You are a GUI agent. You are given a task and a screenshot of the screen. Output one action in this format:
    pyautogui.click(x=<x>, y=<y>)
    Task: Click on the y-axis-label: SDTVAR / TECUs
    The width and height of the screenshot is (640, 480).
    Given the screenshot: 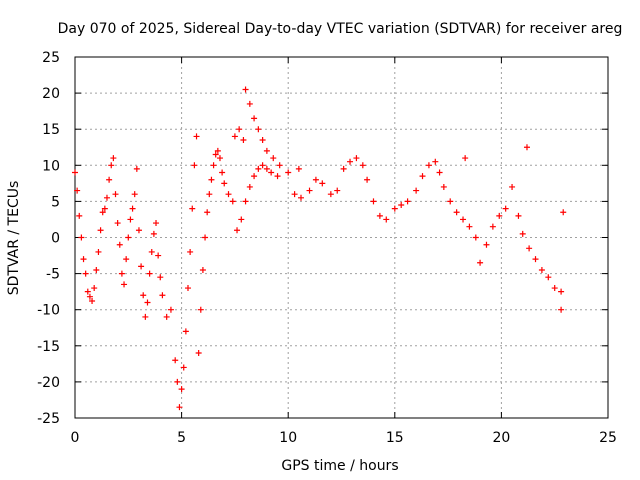 What is the action you would take?
    pyautogui.click(x=14, y=238)
    